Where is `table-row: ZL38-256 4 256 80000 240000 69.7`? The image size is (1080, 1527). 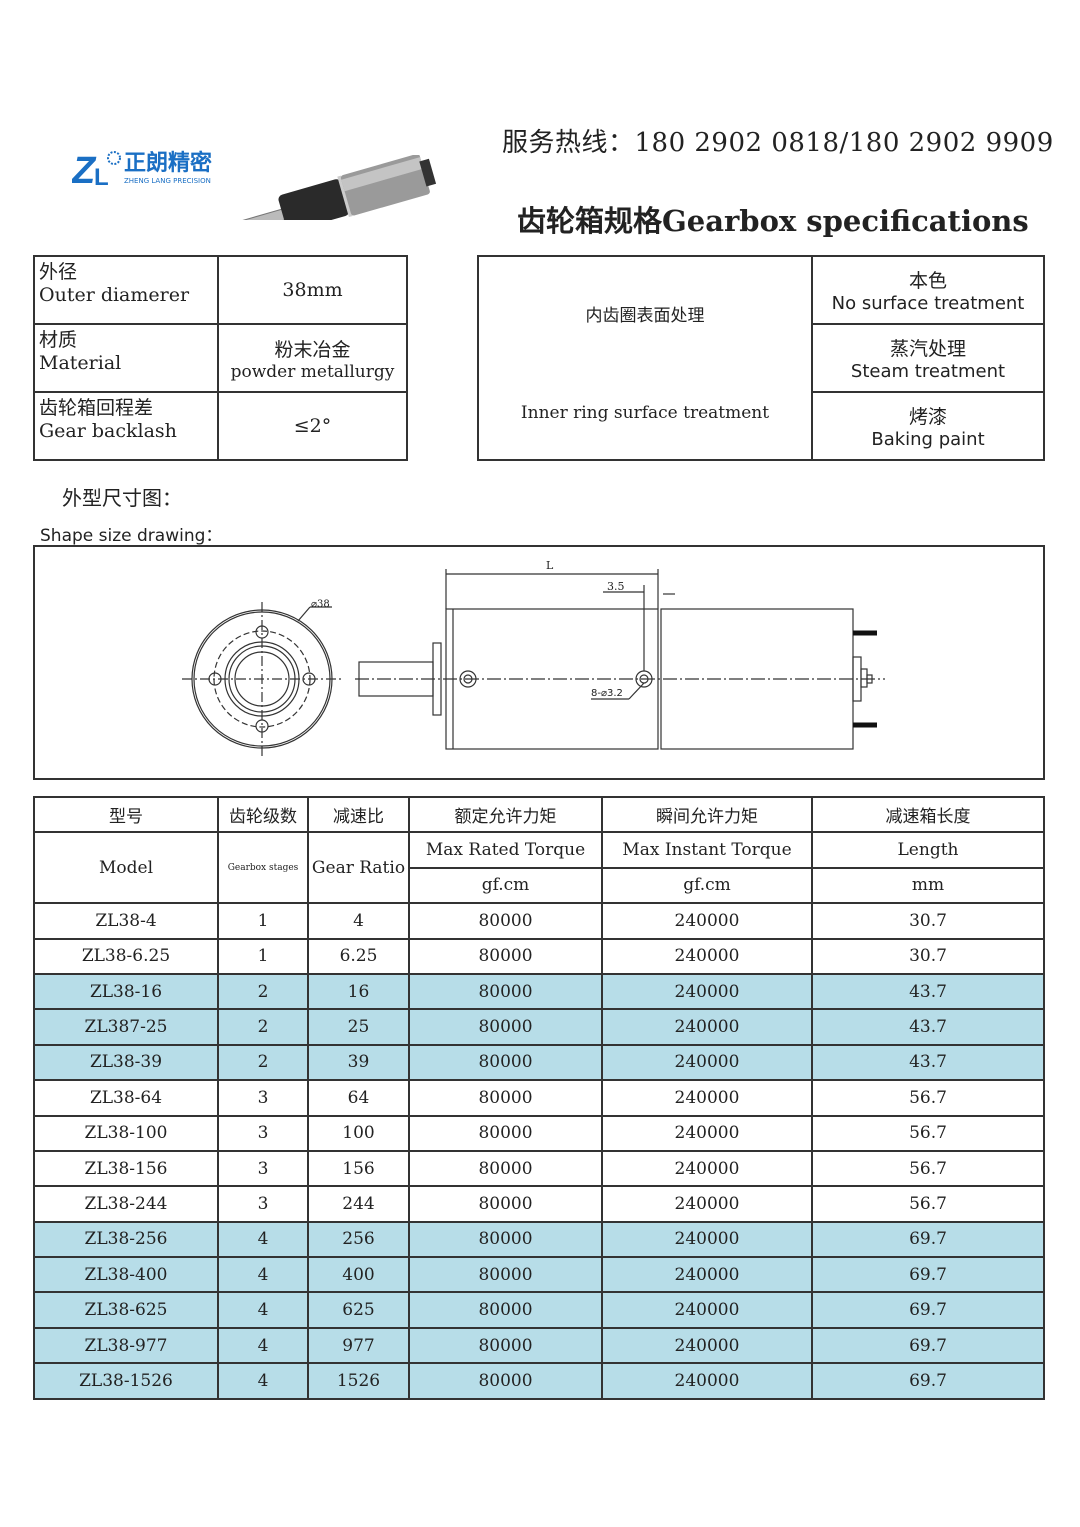 table-row: ZL38-256 4 256 80000 240000 69.7 is located at coordinates (539, 1239).